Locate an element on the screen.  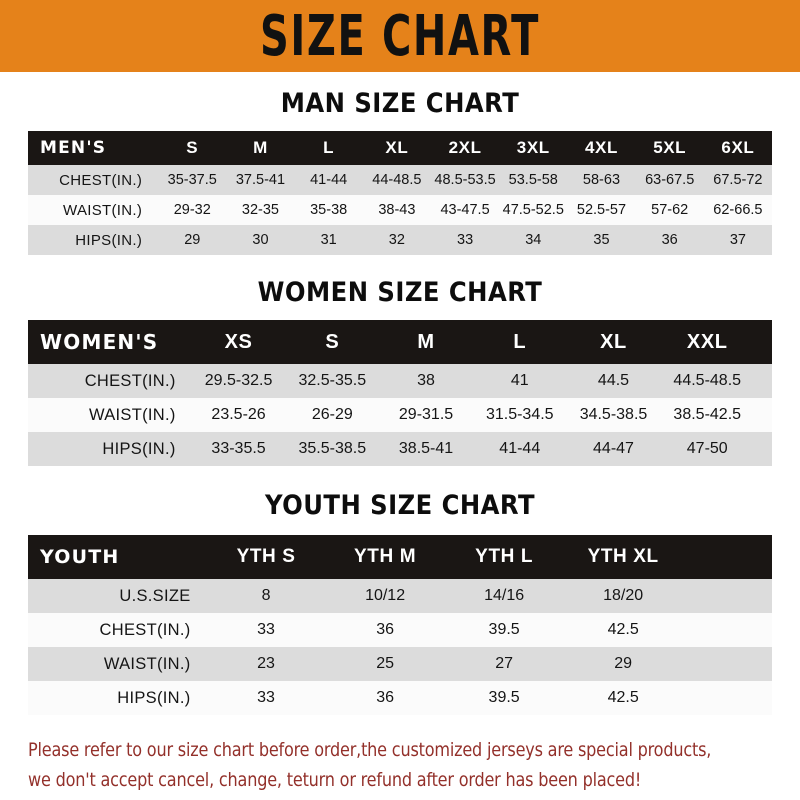
men-row-label-waist: WAIST(IN.) is located at coordinates (103, 210).